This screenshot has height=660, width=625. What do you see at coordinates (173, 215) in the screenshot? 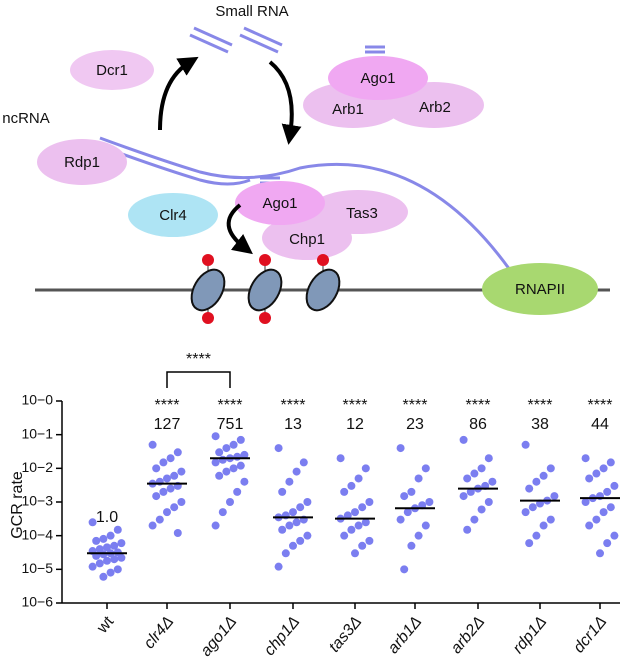
I see `clr4-label: Clr4` at bounding box center [173, 215].